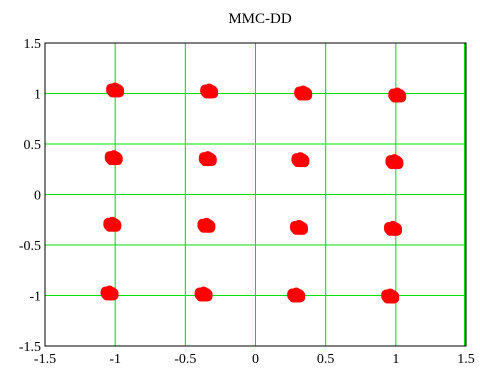  I want to click on x-tick-label-4: 0.5, so click(326, 359).